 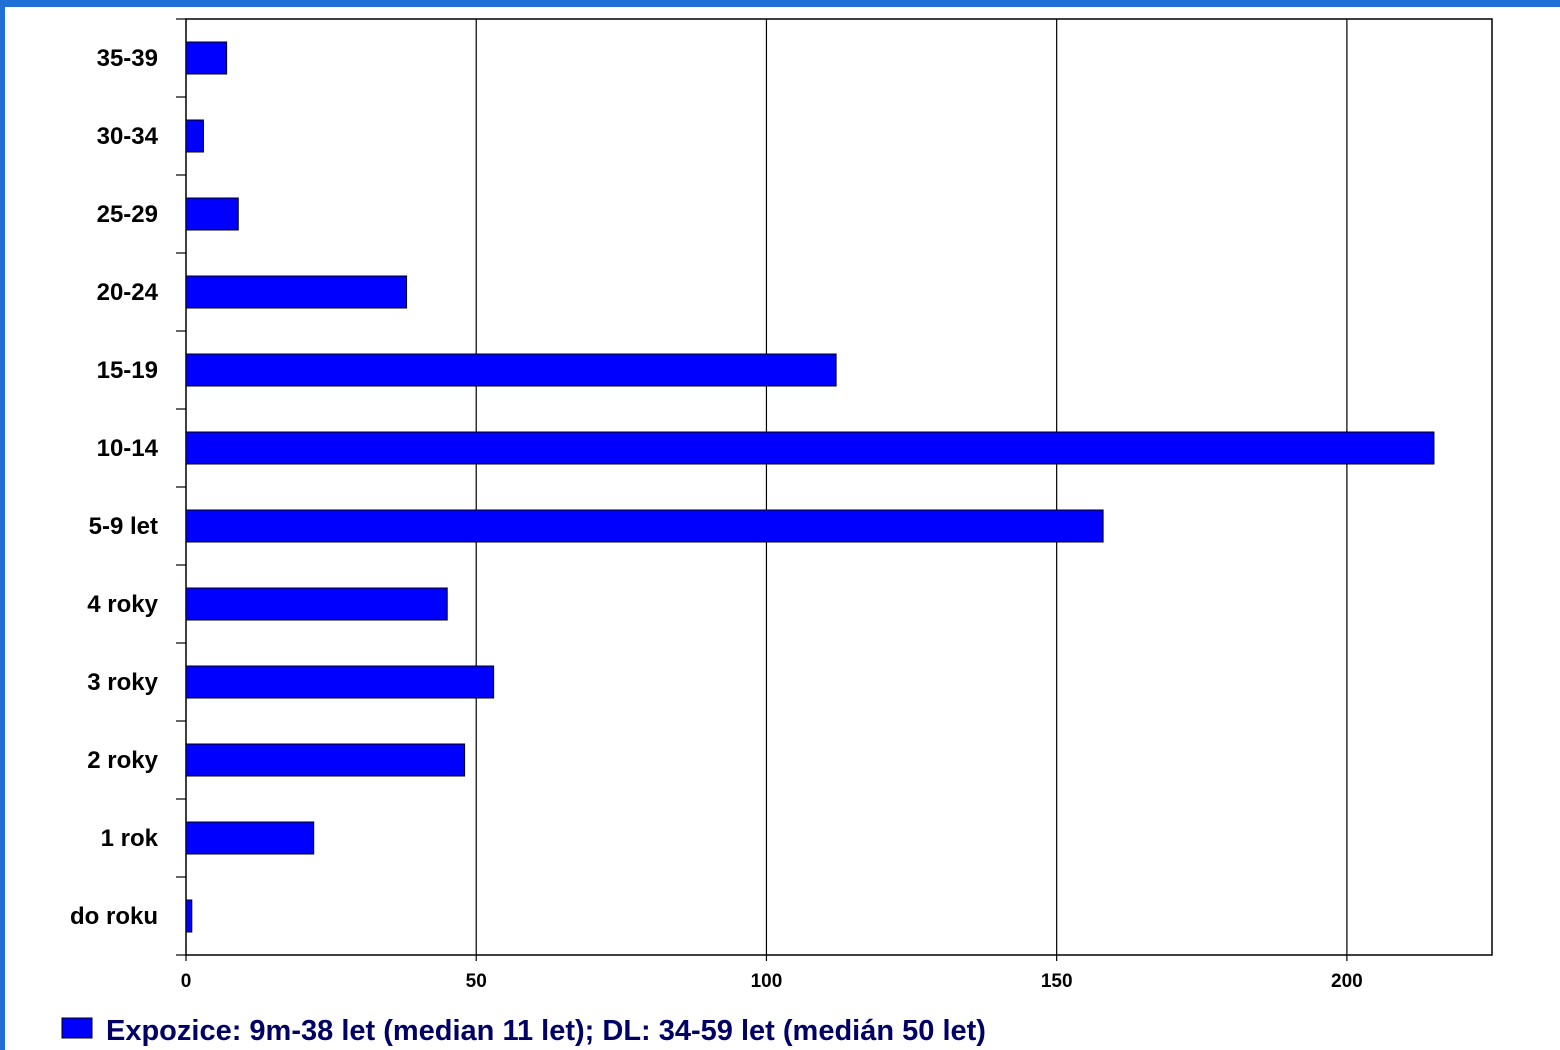 What do you see at coordinates (767, 981) in the screenshot?
I see `x-tick-label-100: 100` at bounding box center [767, 981].